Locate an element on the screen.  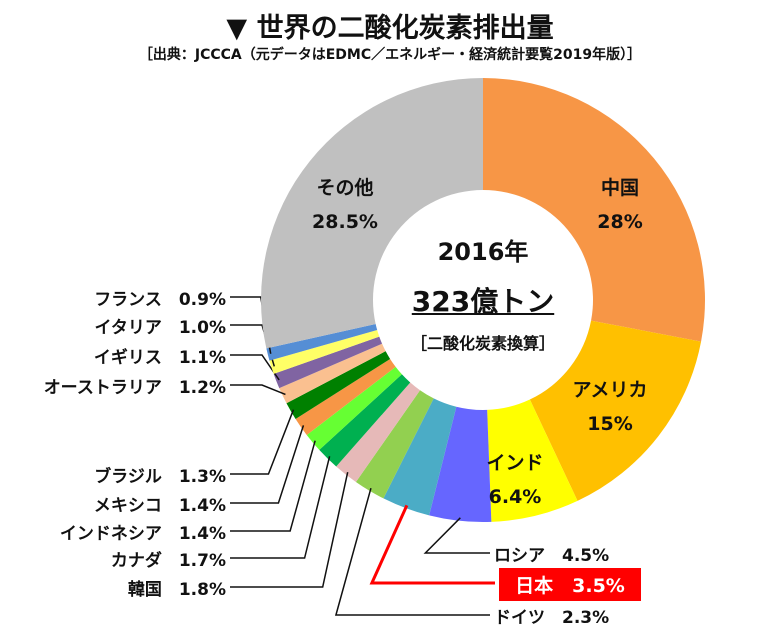
slice-イタリア is located at coordinates (324, 352).